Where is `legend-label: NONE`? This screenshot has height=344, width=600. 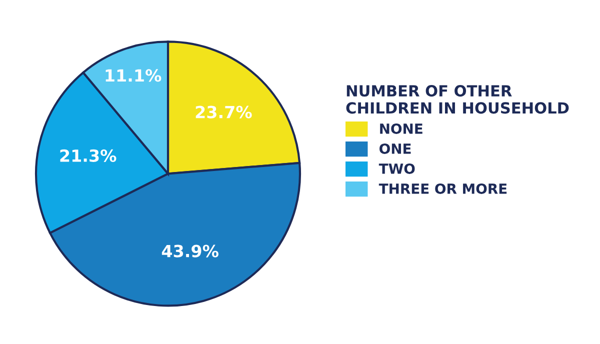 legend-label: NONE is located at coordinates (401, 128).